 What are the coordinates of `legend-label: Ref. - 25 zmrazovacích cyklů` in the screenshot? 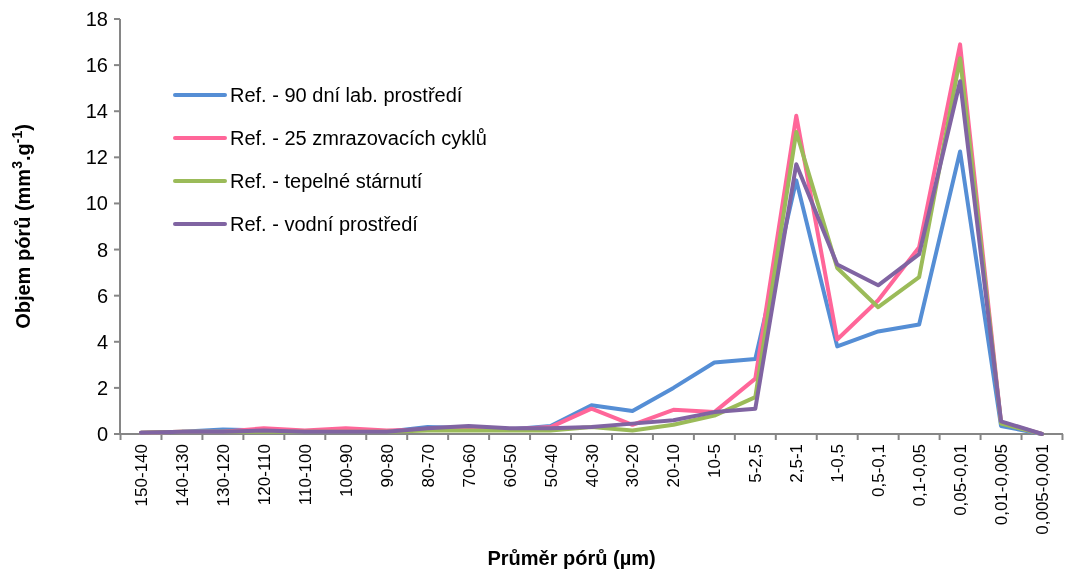 It's located at (358, 138).